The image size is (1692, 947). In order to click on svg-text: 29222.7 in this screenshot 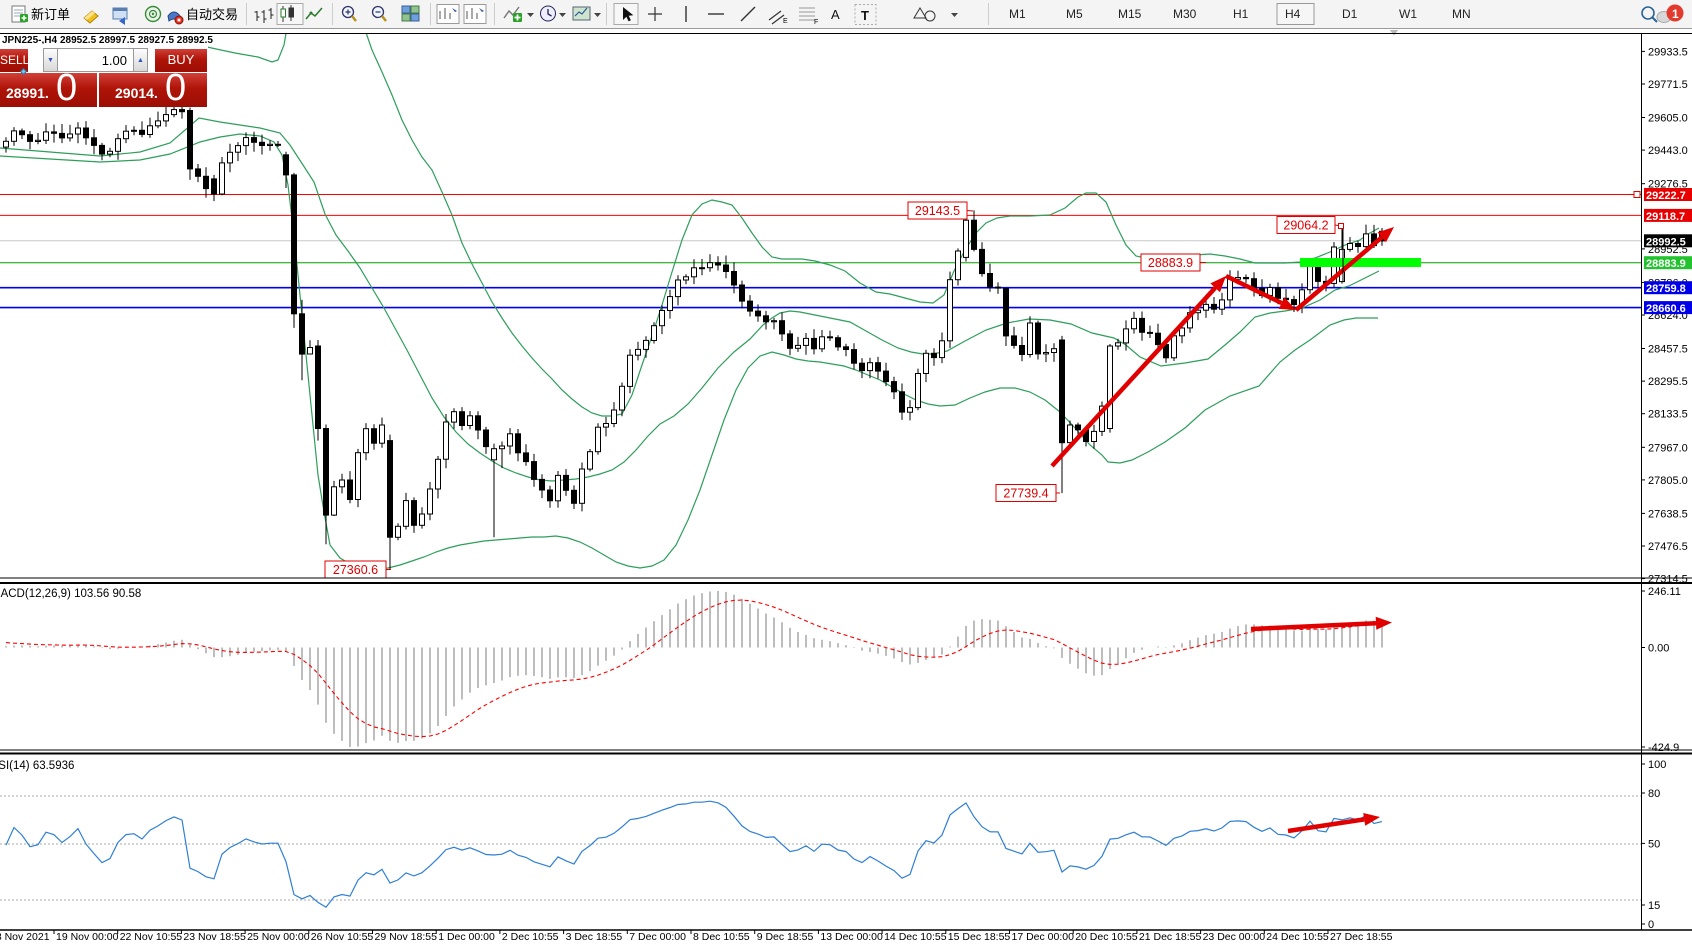, I will do `click(1666, 196)`.